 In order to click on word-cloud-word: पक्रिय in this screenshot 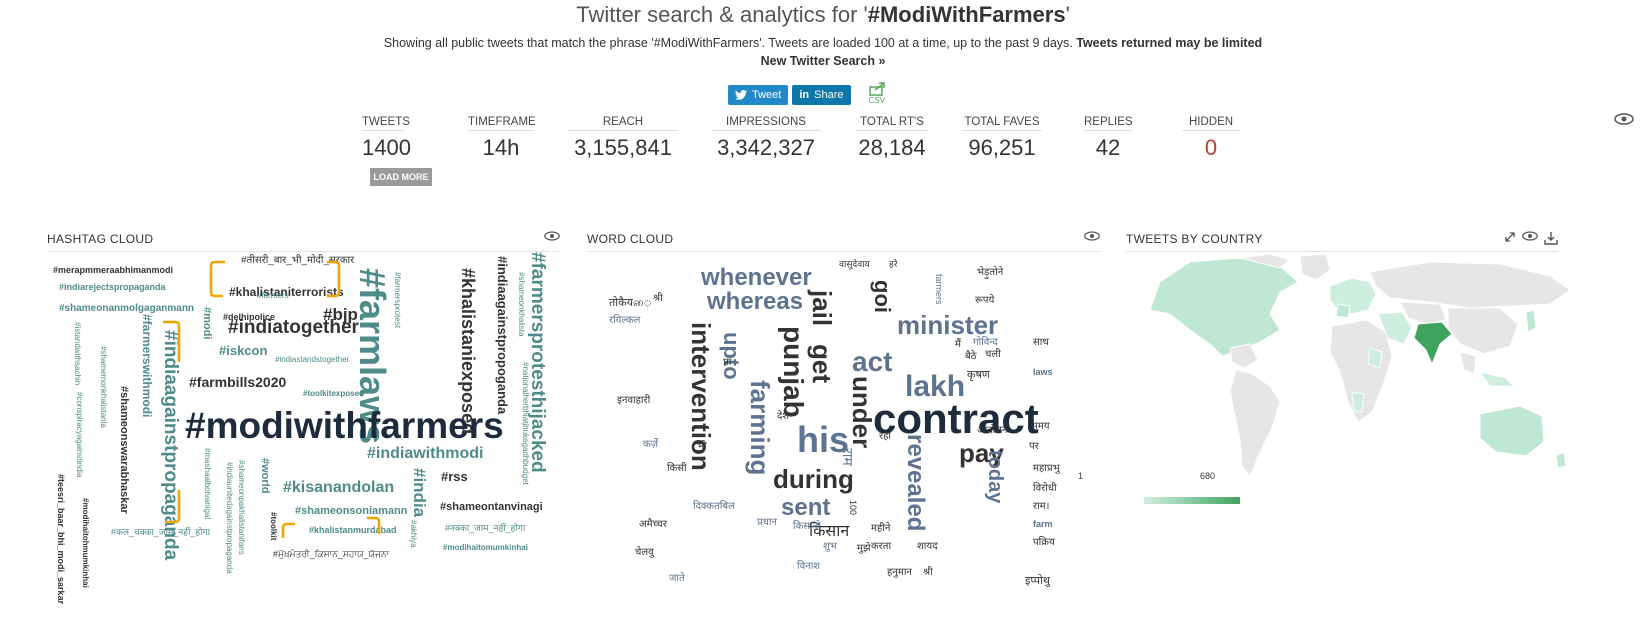, I will do `click(1044, 542)`.